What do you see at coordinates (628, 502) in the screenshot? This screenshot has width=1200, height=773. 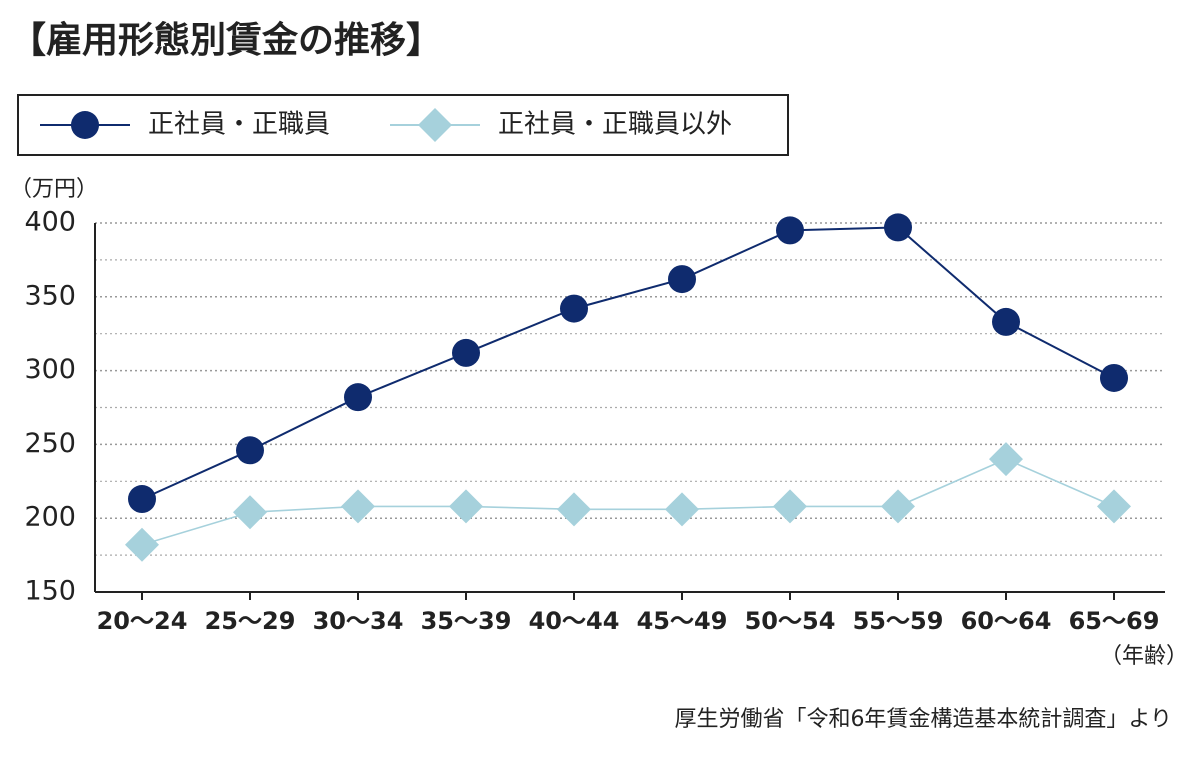 I see `series-line` at bounding box center [628, 502].